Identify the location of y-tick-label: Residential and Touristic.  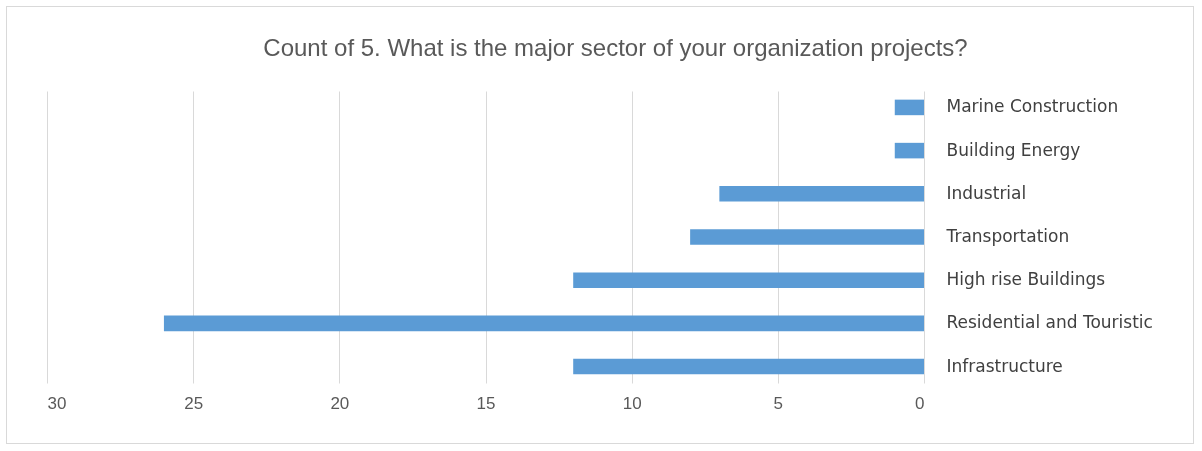
(1049, 322).